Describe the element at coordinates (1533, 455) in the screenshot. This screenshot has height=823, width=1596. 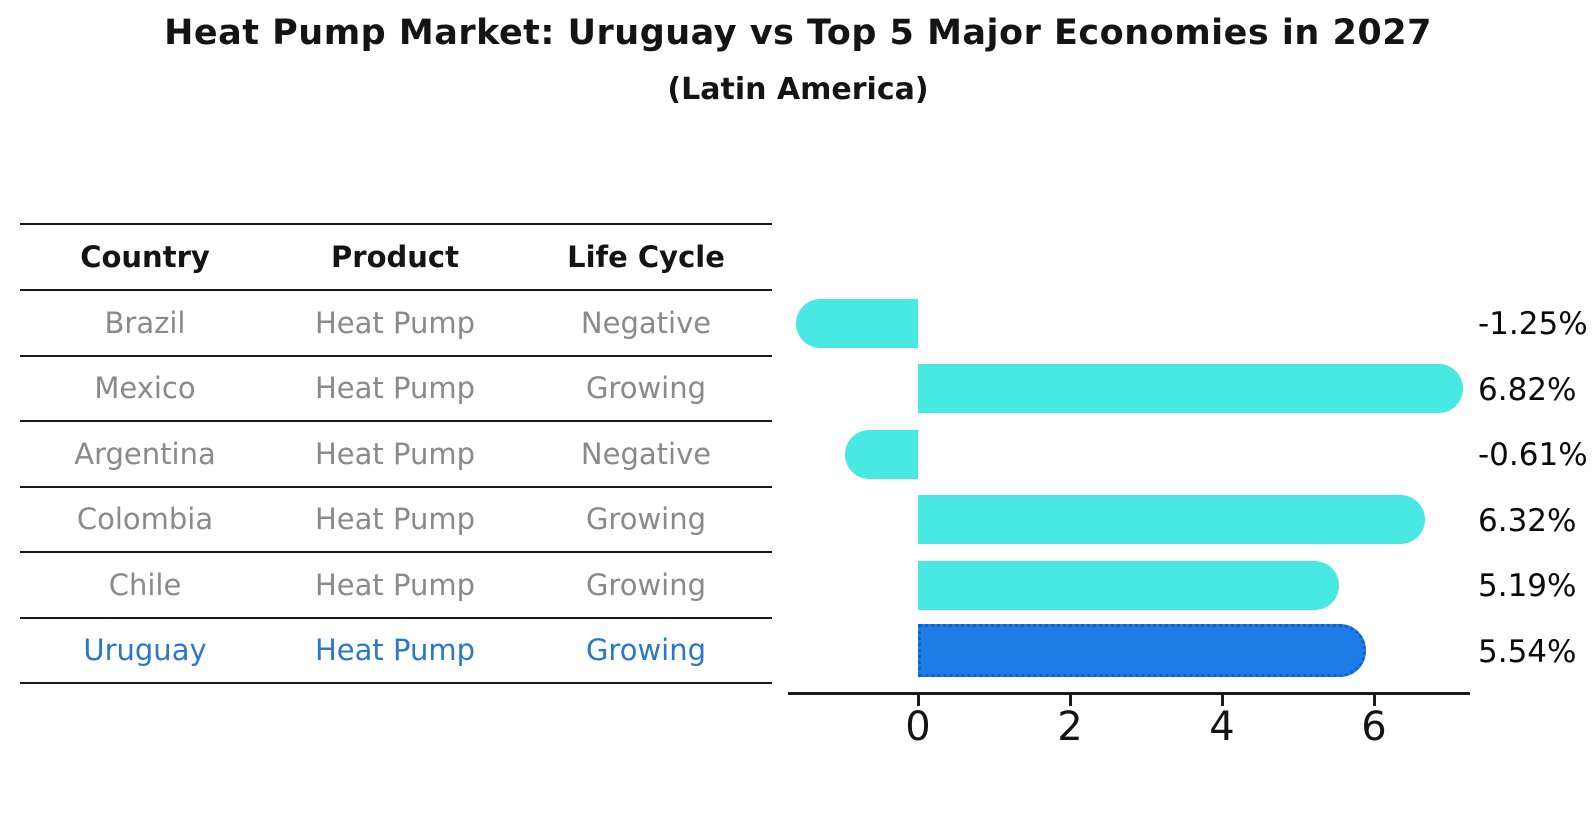
I see `value-label-argentina: -0.61%` at that location.